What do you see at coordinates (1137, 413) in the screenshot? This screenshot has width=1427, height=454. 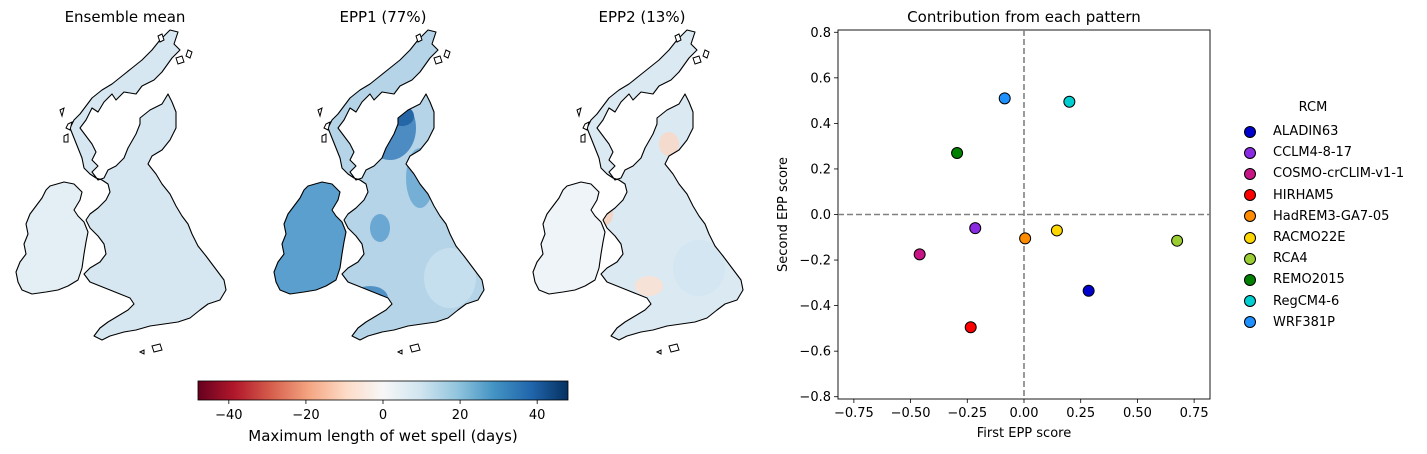 I see `x-tick-label: 0.50` at bounding box center [1137, 413].